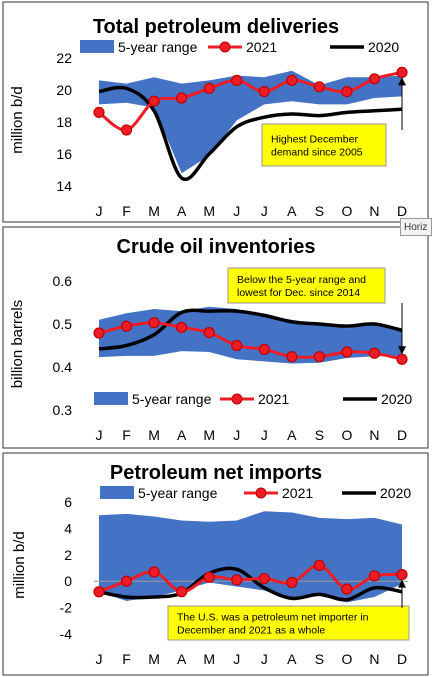 This screenshot has height=677, width=432. I want to click on hover-tooltip: Horiz, so click(416, 227).